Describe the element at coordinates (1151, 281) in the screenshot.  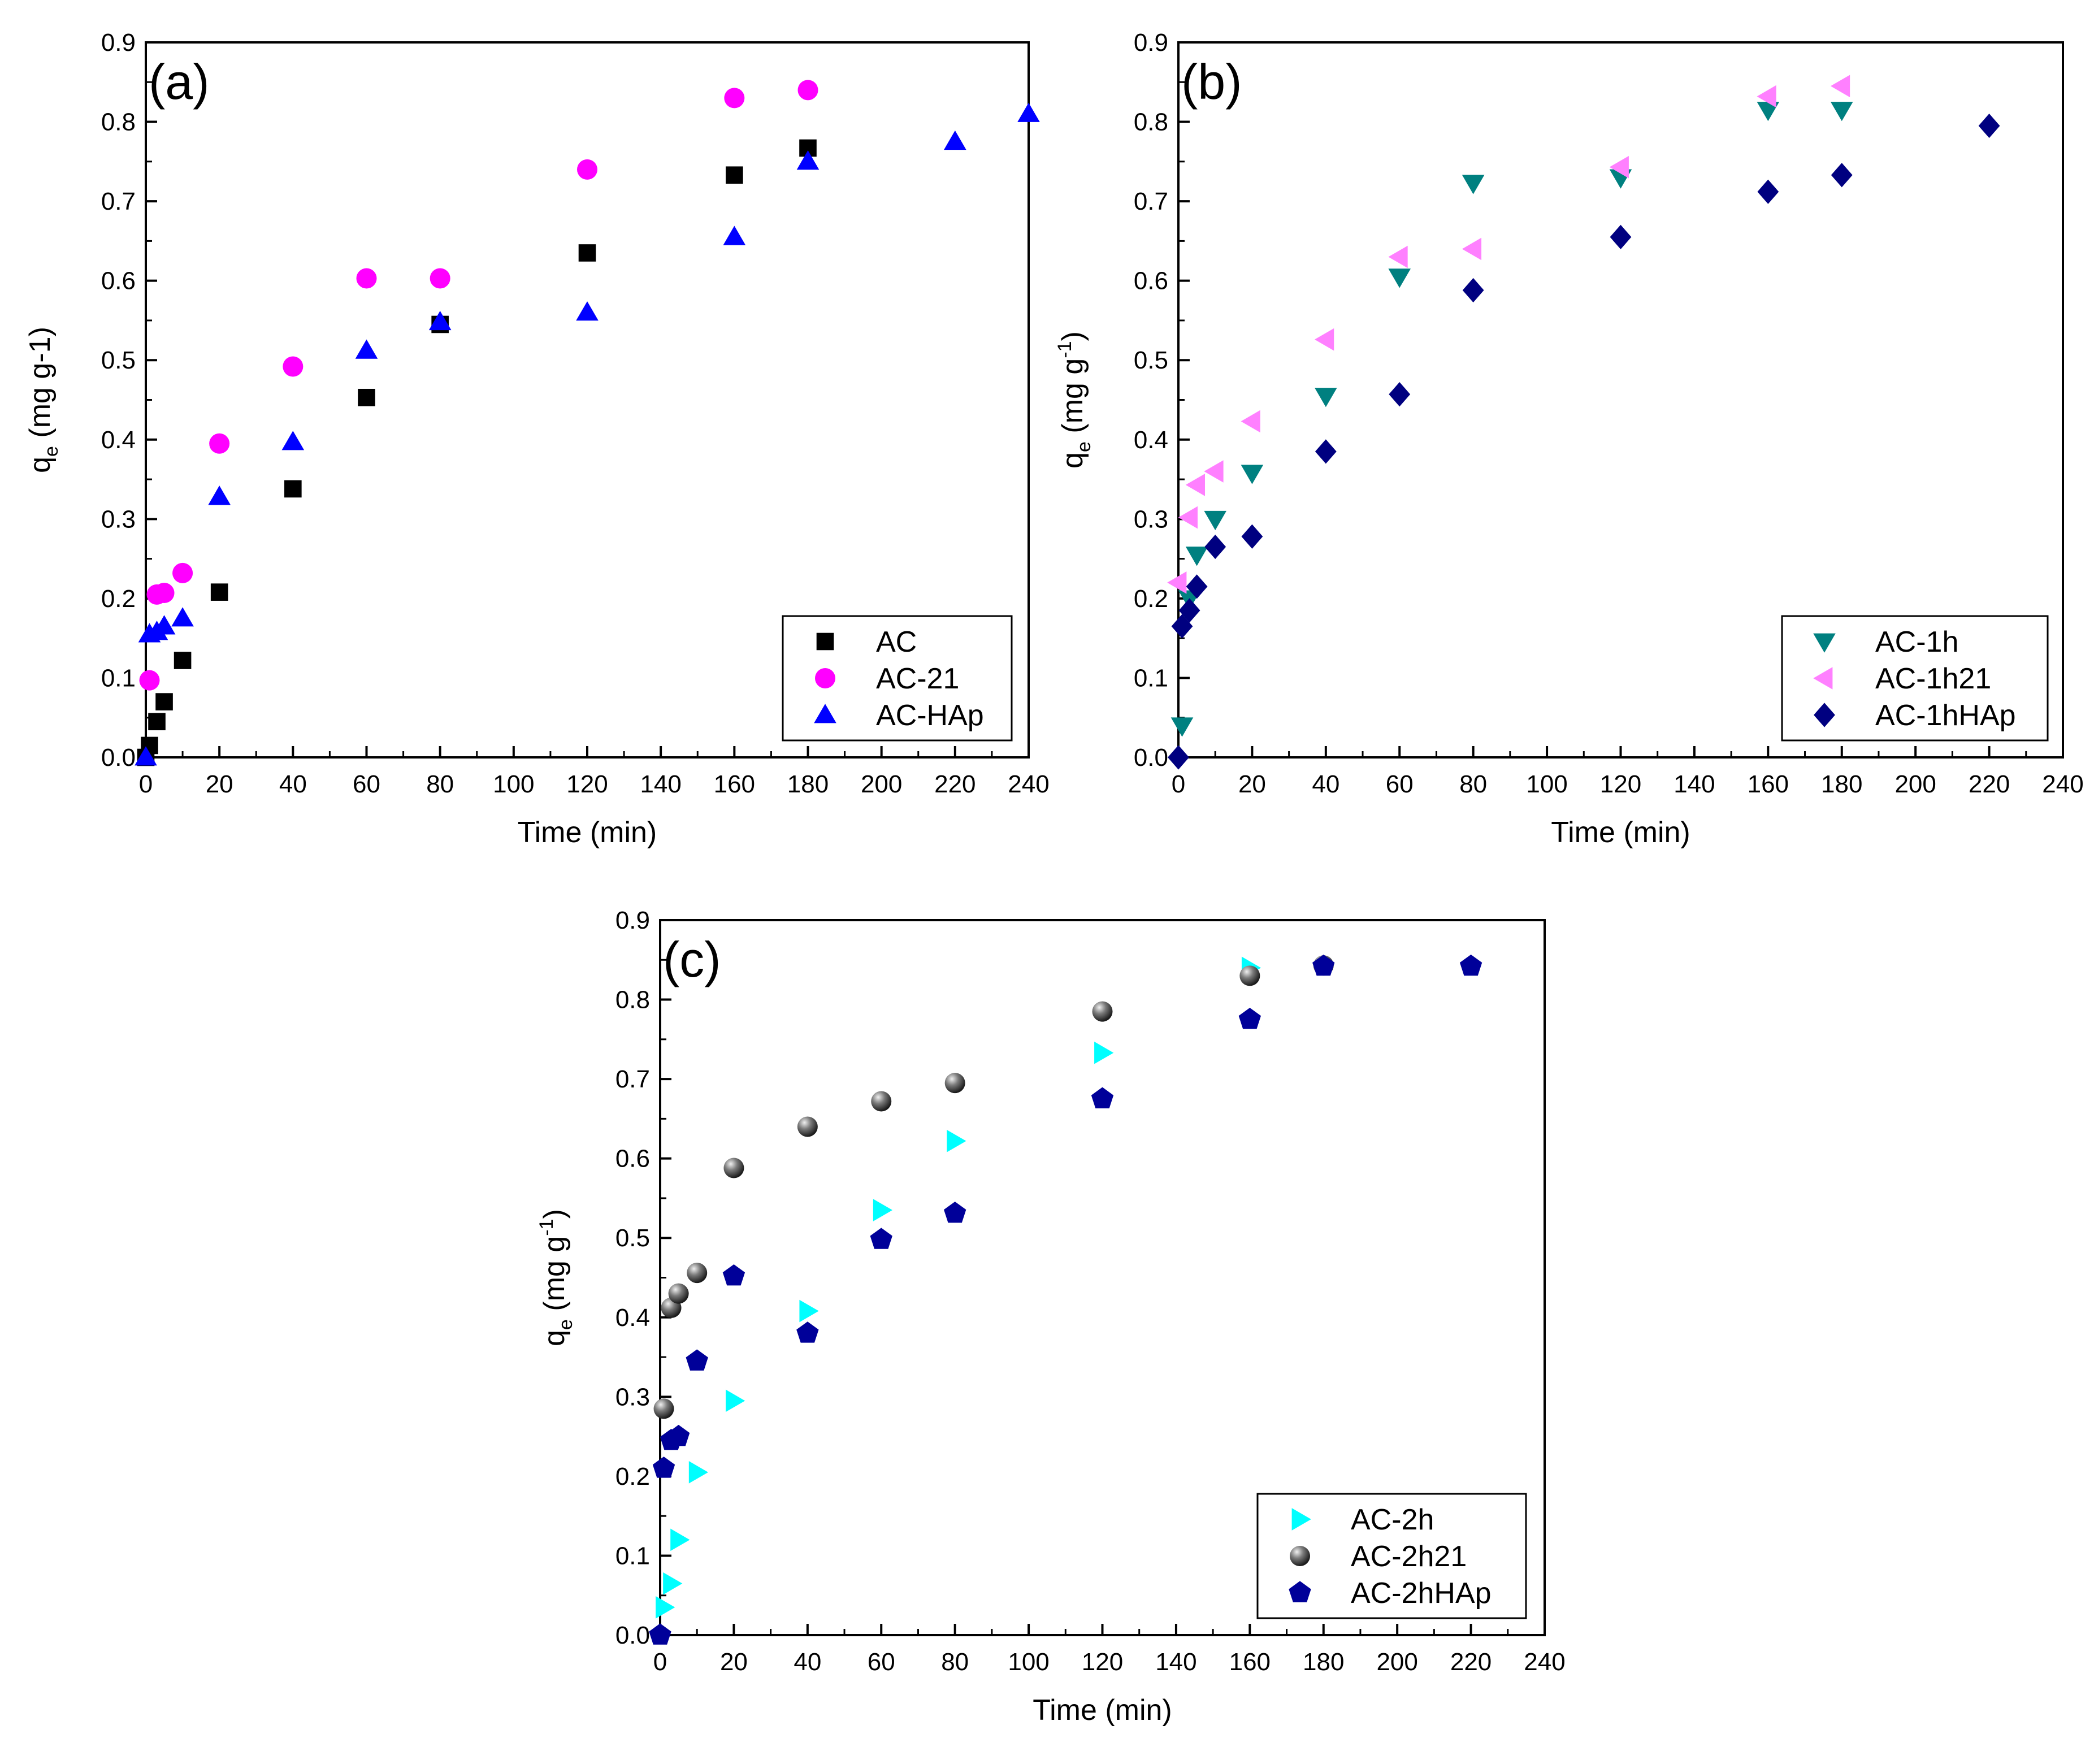
I see `y-tick-label: 0.6` at that location.